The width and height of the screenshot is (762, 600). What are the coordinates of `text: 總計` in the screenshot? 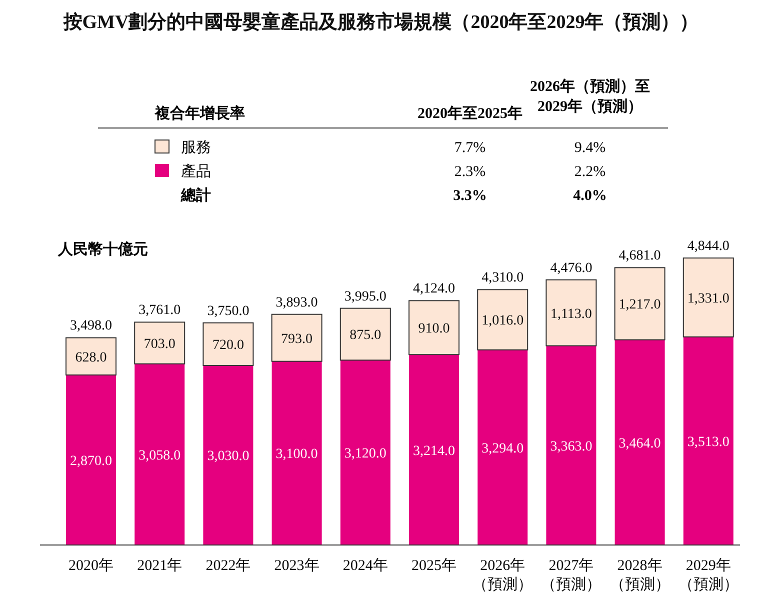 It's located at (195, 195).